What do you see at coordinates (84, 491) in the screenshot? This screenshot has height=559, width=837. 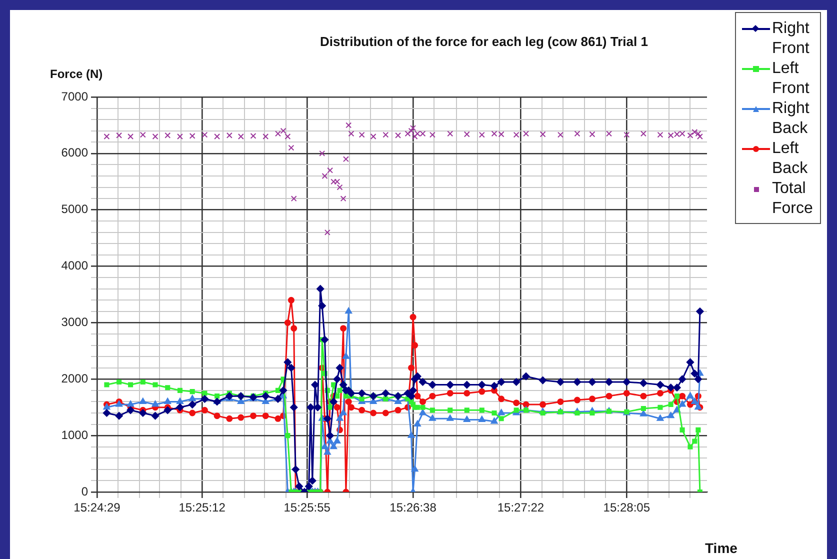 I see `y-tick-label: 0` at bounding box center [84, 491].